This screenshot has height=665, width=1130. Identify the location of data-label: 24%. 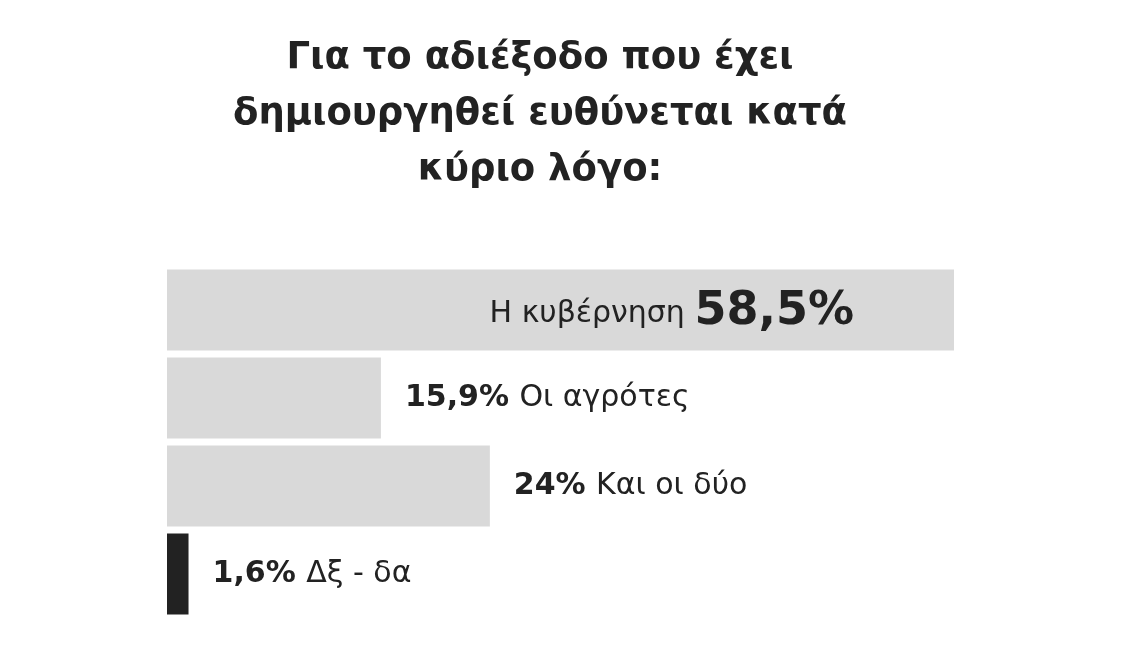
(549, 483).